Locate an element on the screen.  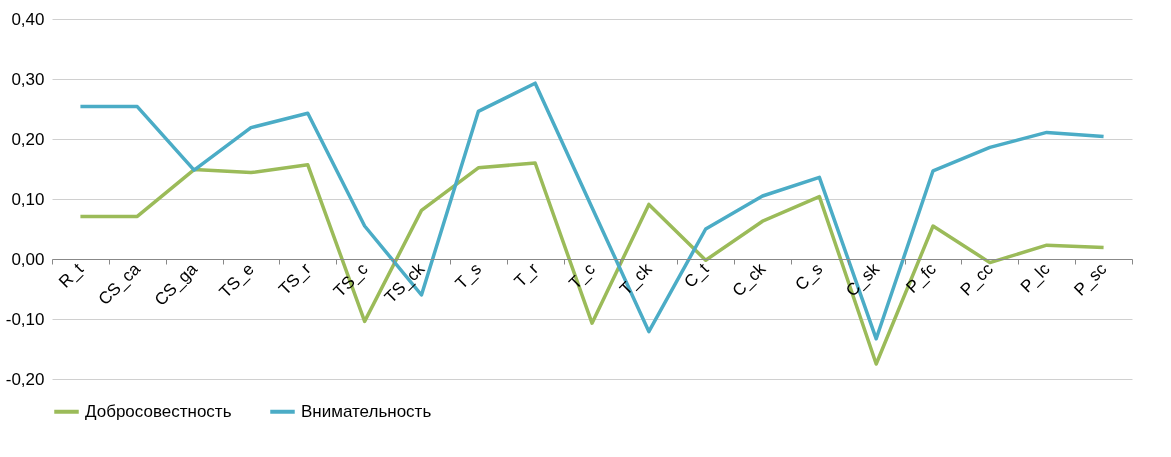
x-tick-label: R_t is located at coordinates (71, 275).